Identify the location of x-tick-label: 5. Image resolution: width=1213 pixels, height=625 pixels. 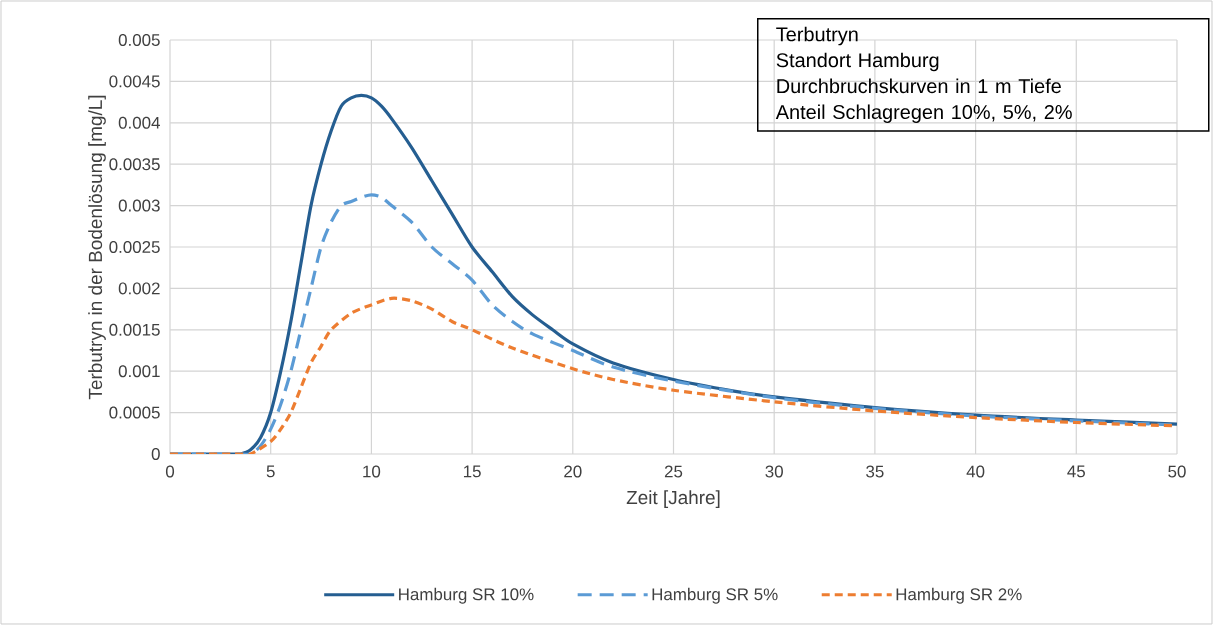
(270, 471).